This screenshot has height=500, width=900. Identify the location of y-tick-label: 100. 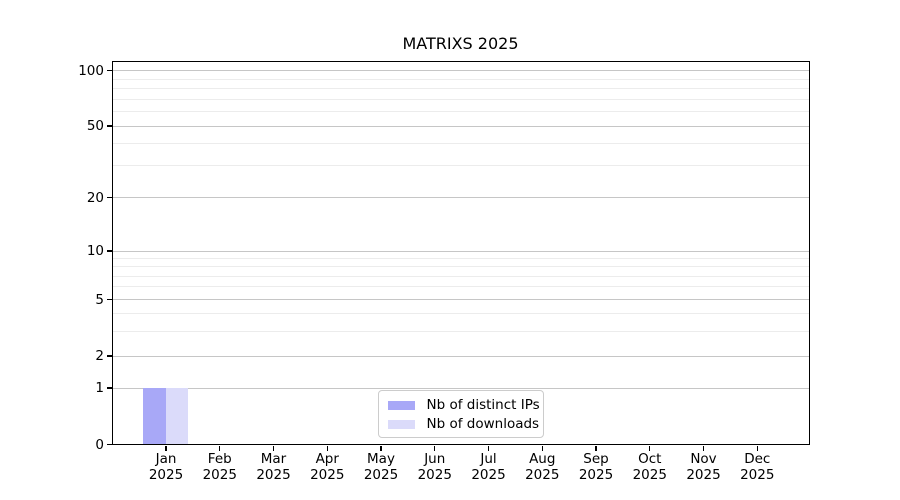
(91, 70).